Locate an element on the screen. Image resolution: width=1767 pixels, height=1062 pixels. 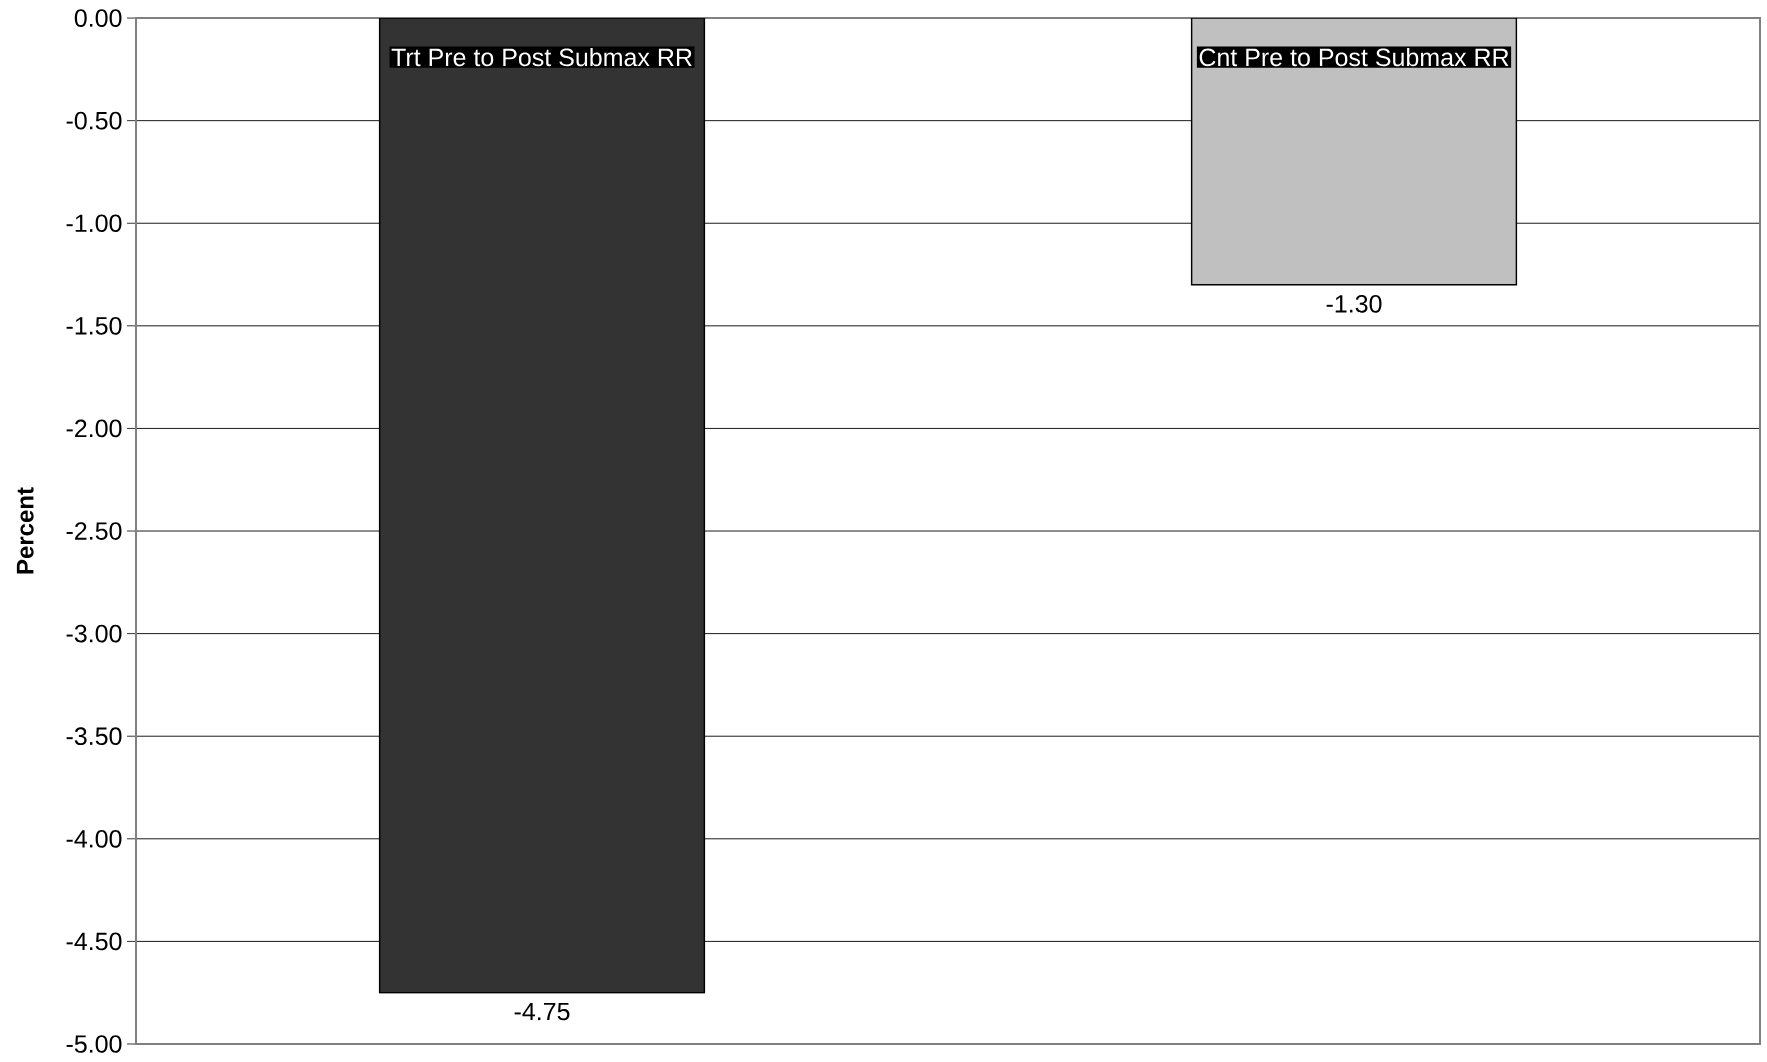
data-label: -1.30 is located at coordinates (1354, 304).